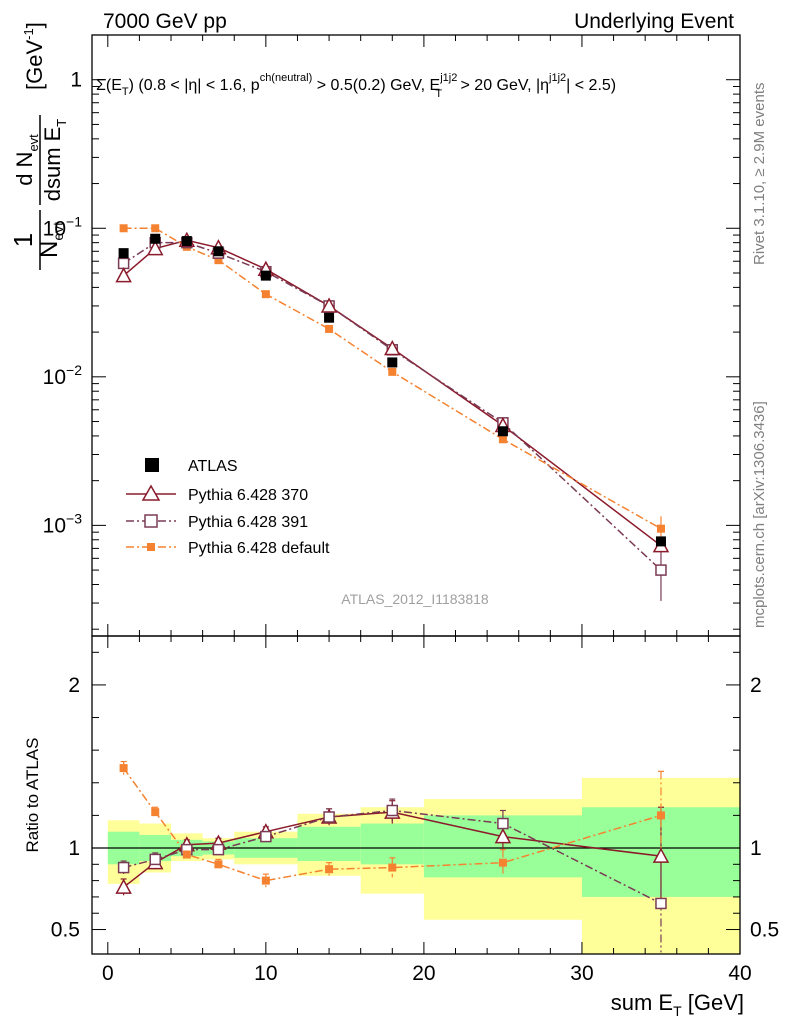  I want to click on x-tick-label: 10, so click(265, 973).